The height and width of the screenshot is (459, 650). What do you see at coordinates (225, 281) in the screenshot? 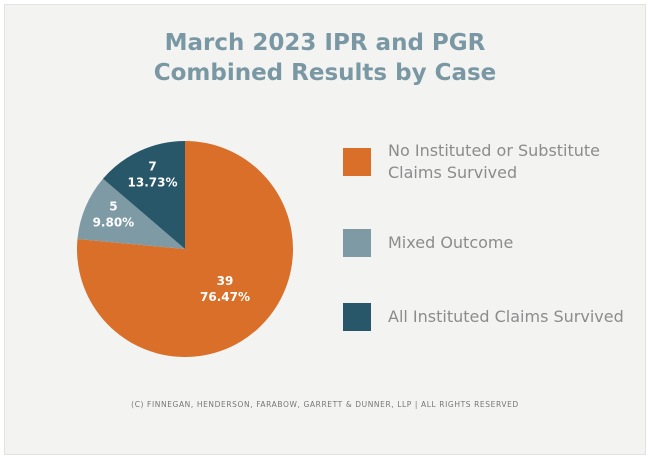
I see `slice-count: 39` at bounding box center [225, 281].